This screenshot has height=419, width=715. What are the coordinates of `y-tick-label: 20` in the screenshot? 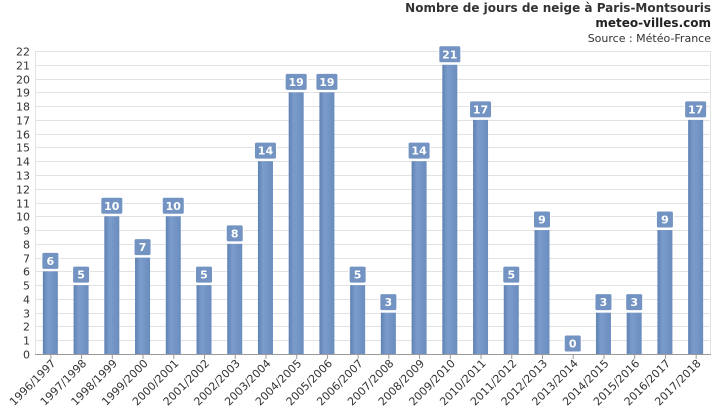 It's located at (23, 80).